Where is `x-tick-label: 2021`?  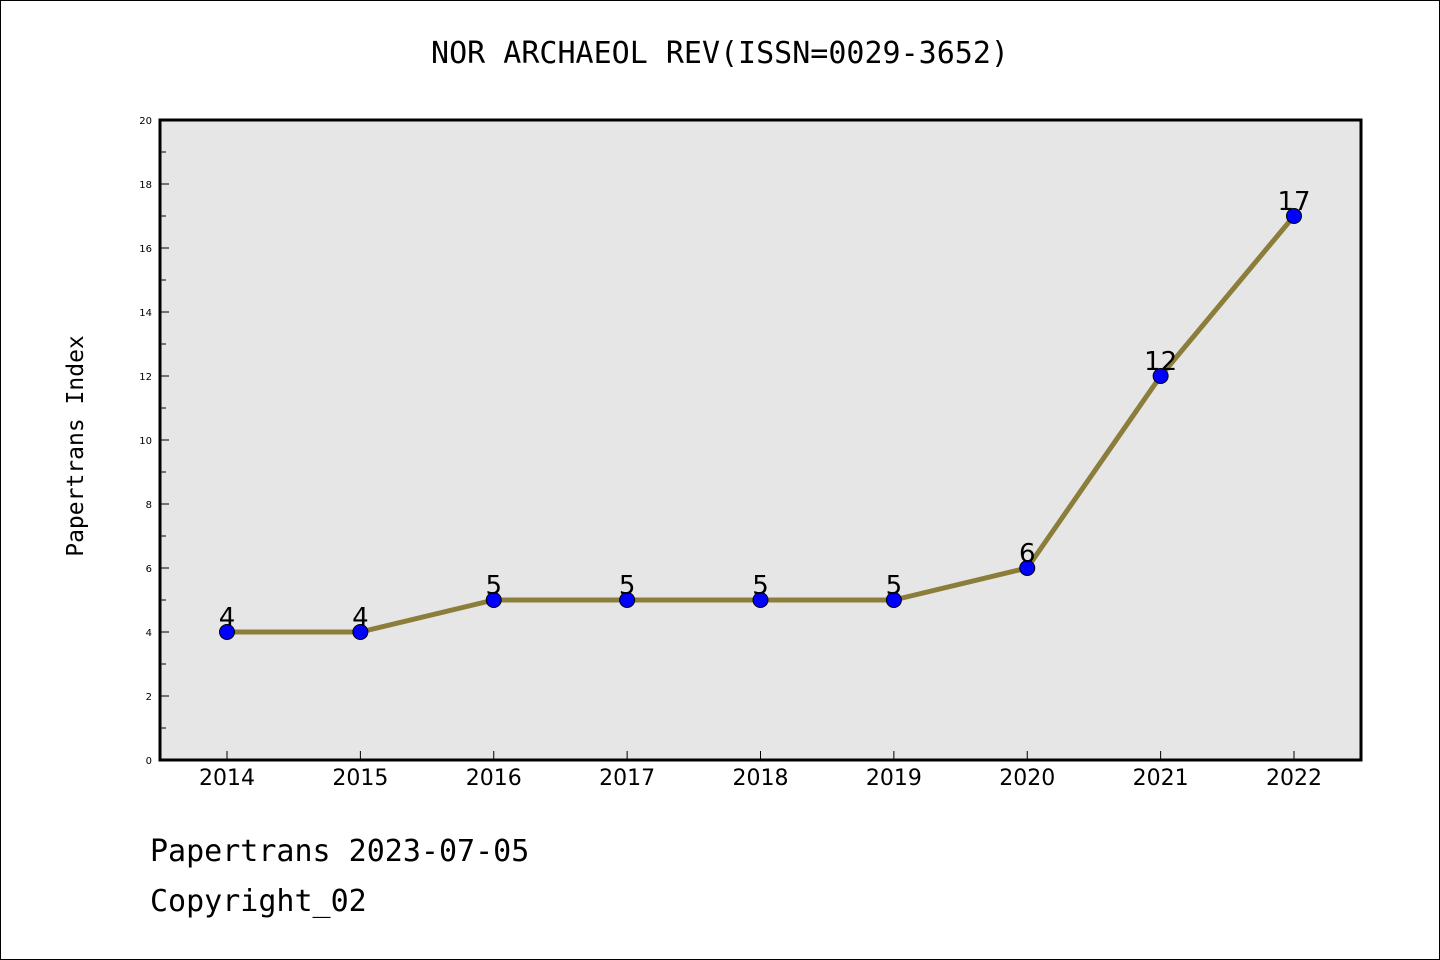 x-tick-label: 2021 is located at coordinates (1161, 778).